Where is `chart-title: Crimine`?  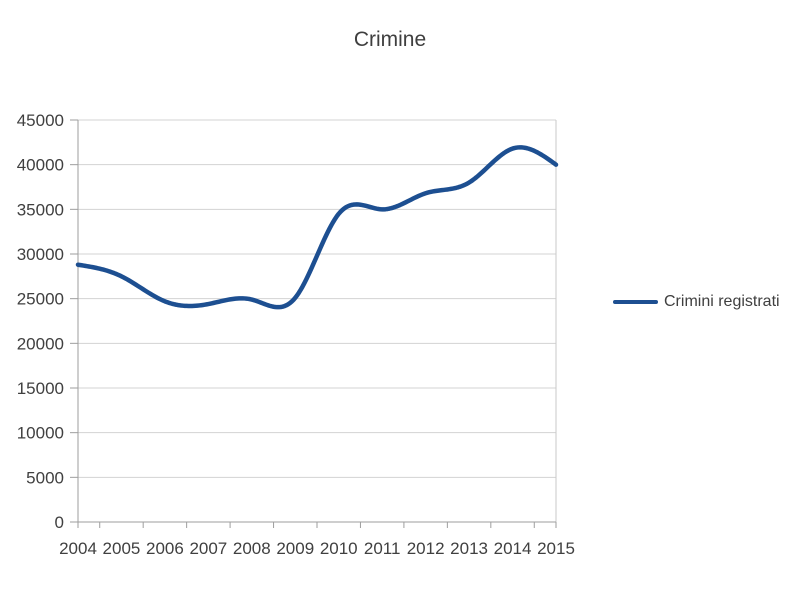
chart-title: Crimine is located at coordinates (390, 39).